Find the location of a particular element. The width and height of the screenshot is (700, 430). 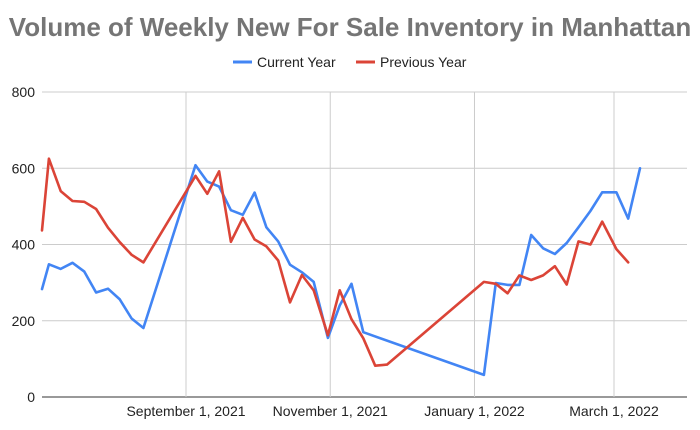

x-tick-label: November 1, 2021 is located at coordinates (330, 411).